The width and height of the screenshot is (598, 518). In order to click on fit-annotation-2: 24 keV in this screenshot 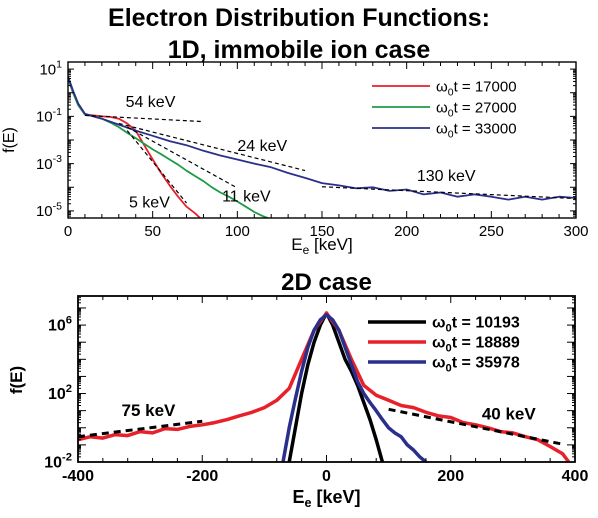, I will do `click(262, 146)`.